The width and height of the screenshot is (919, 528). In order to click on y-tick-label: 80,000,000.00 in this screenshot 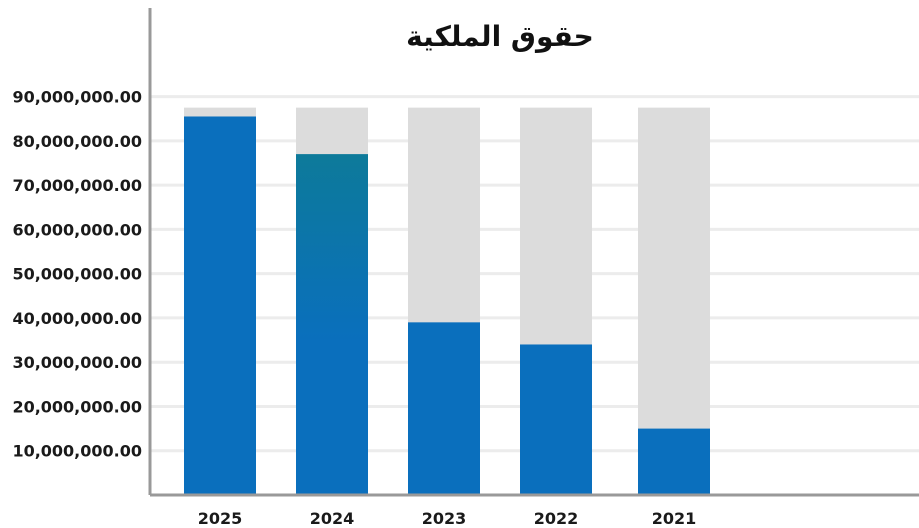, I will do `click(77, 141)`.